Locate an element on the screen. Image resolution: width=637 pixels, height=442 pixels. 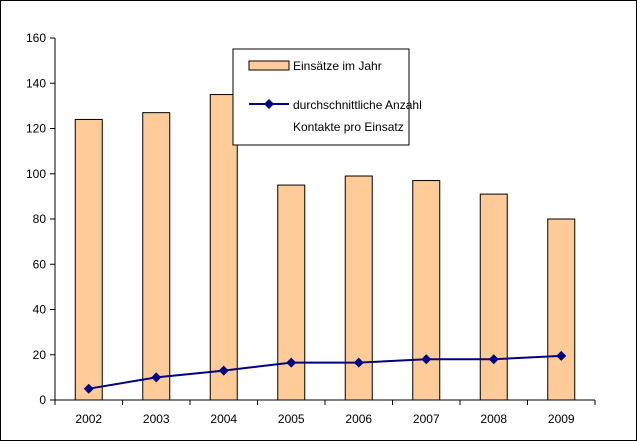
y-tick-label: 100 is located at coordinates (36, 174).